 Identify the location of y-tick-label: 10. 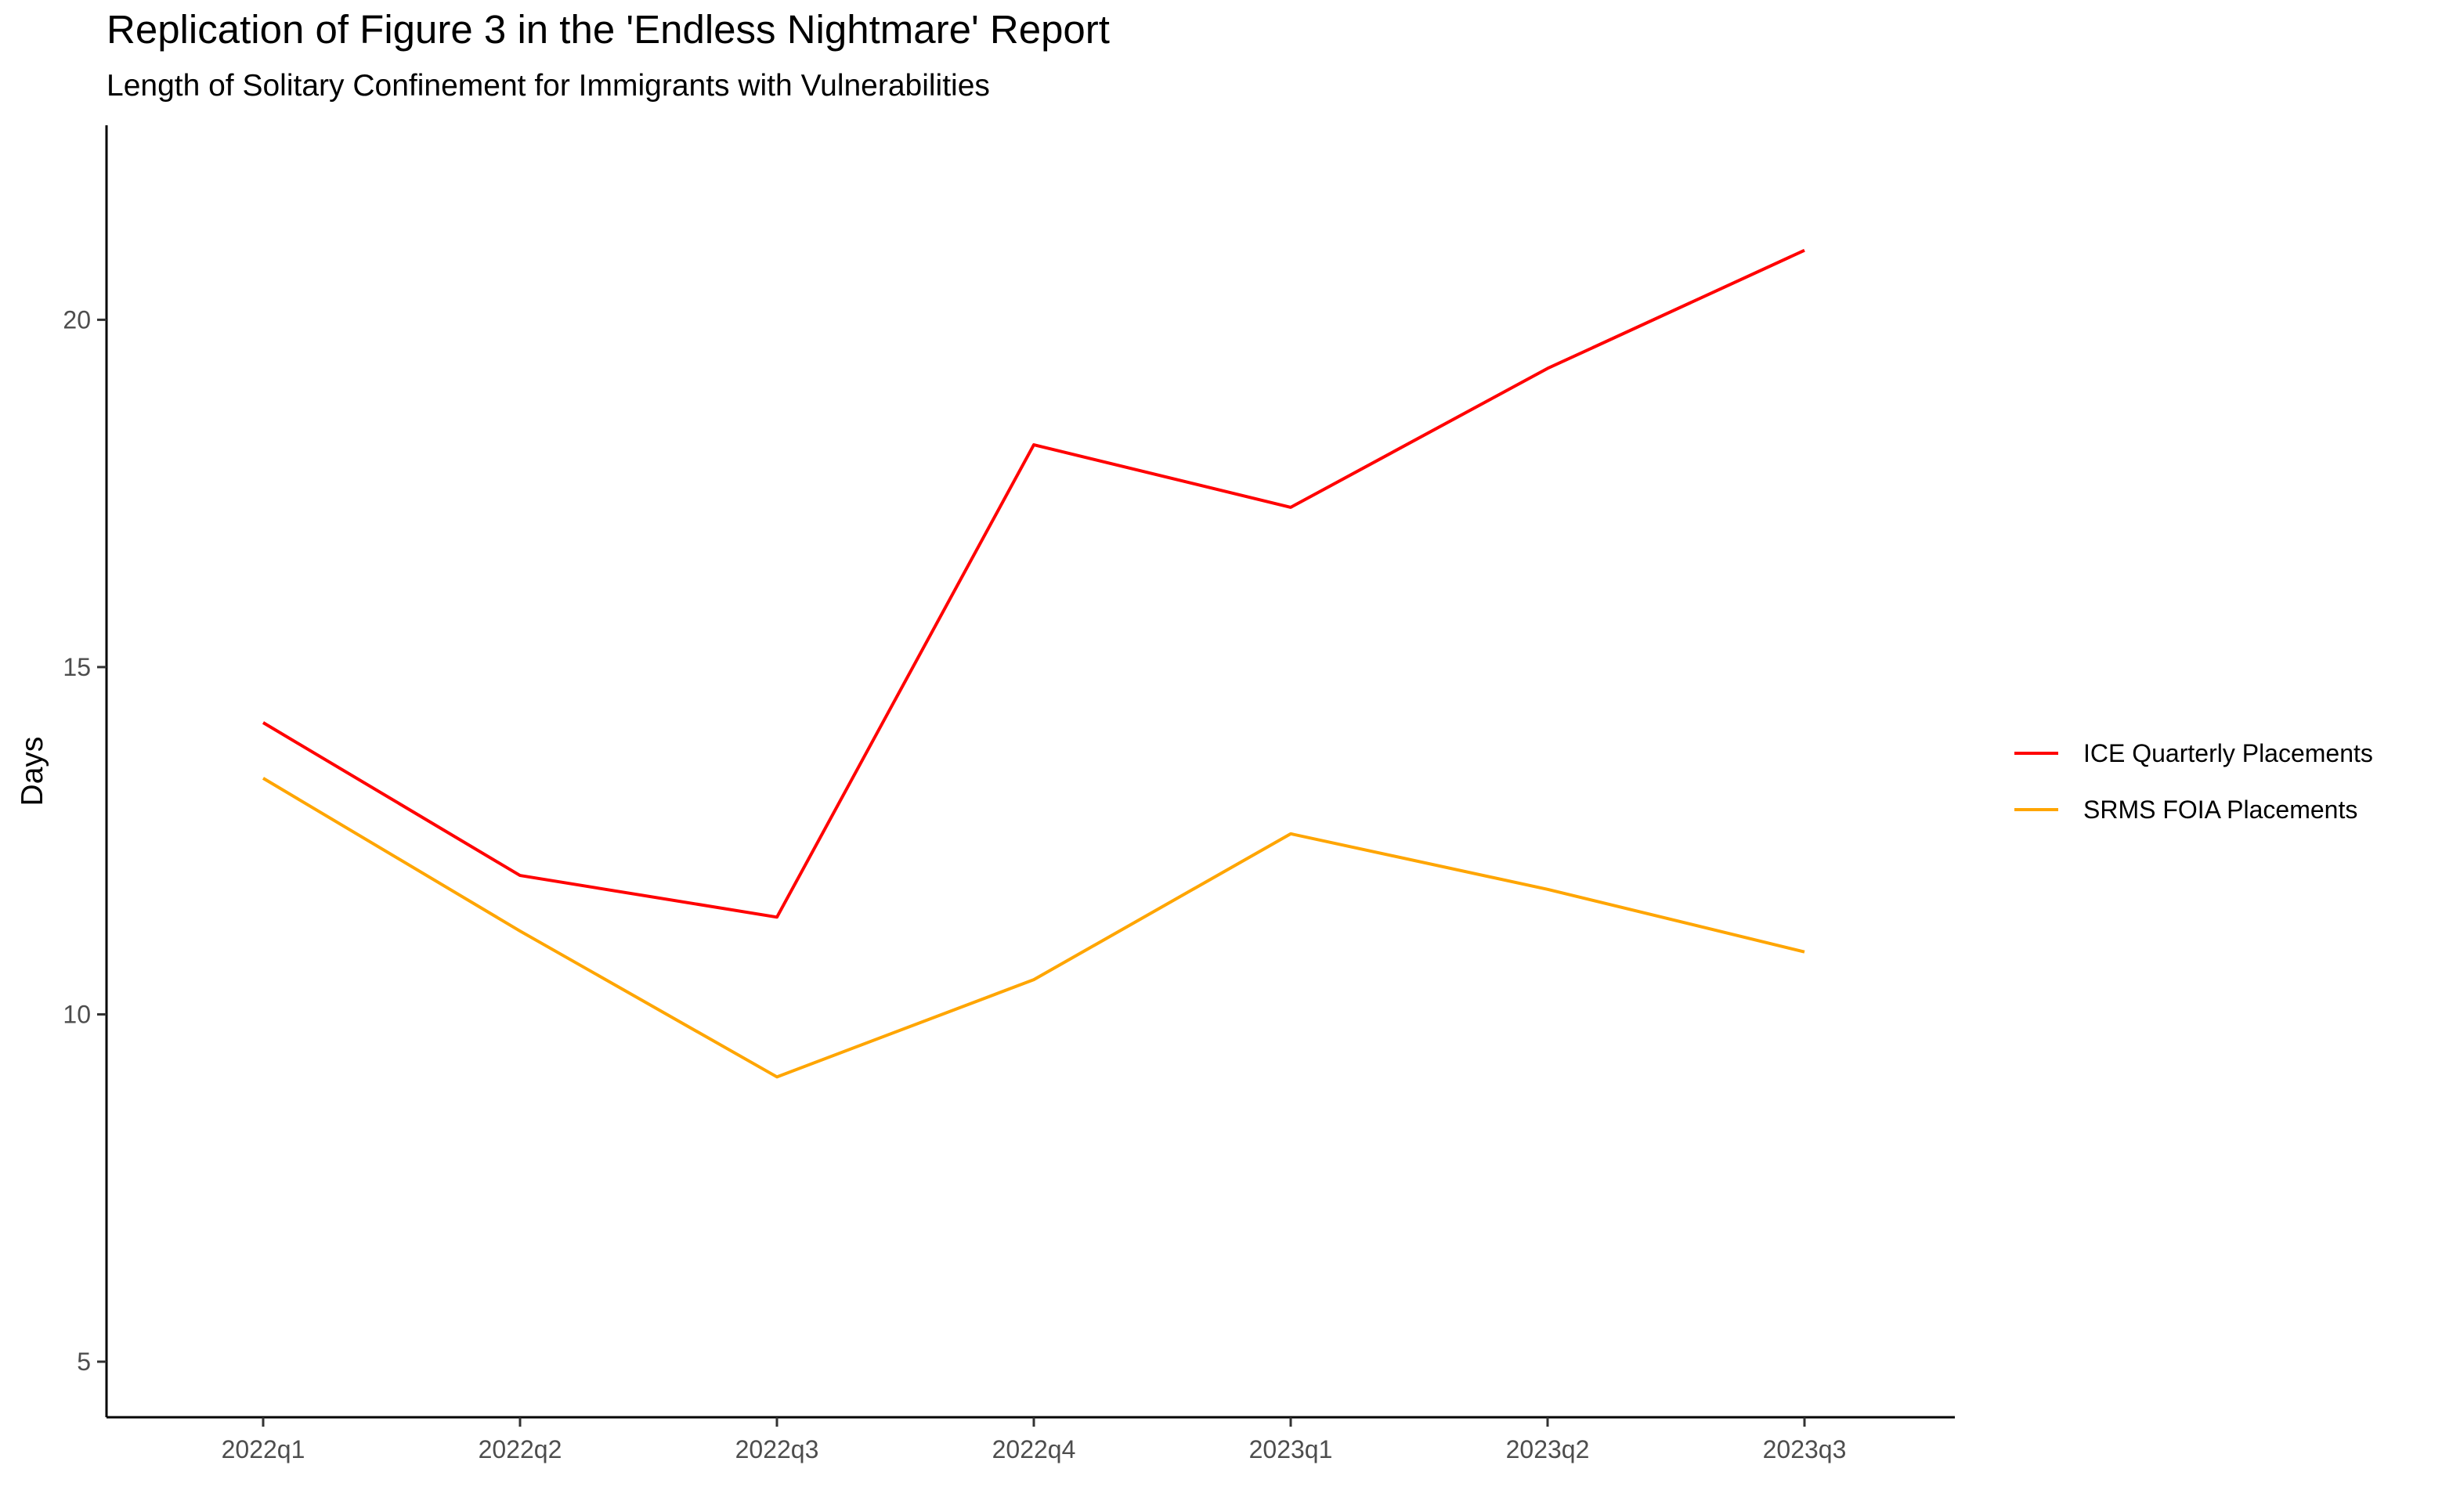
(77, 1014).